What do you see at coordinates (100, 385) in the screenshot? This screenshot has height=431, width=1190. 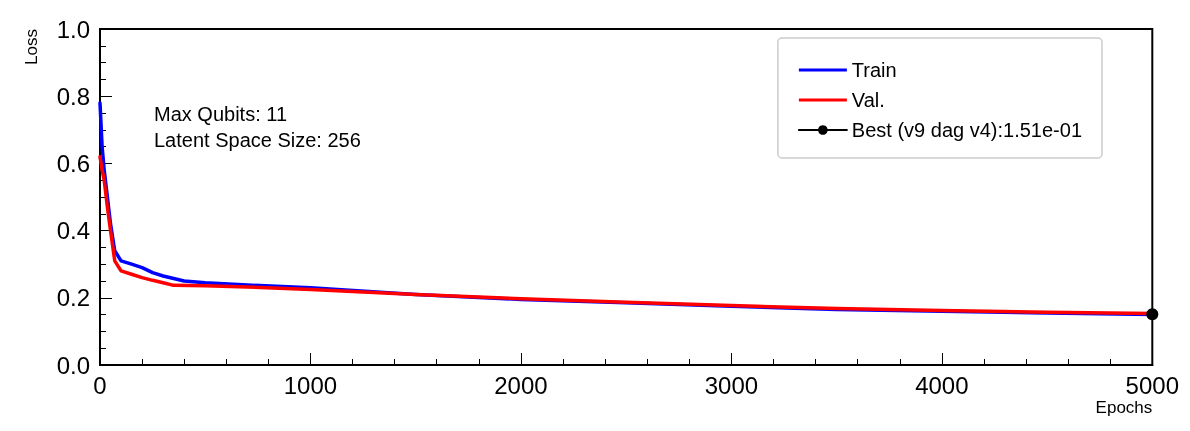 I see `x-tick-label: 0` at bounding box center [100, 385].